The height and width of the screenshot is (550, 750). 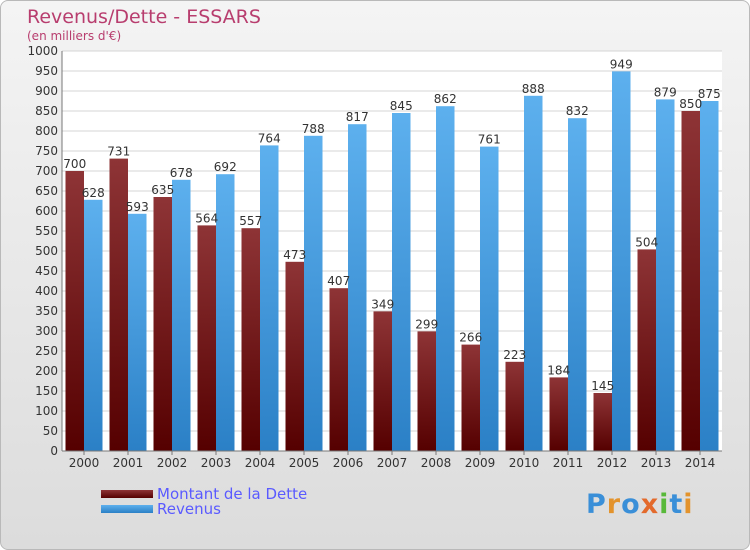 What do you see at coordinates (700, 463) in the screenshot?
I see `x-tick-label: 2014` at bounding box center [700, 463].